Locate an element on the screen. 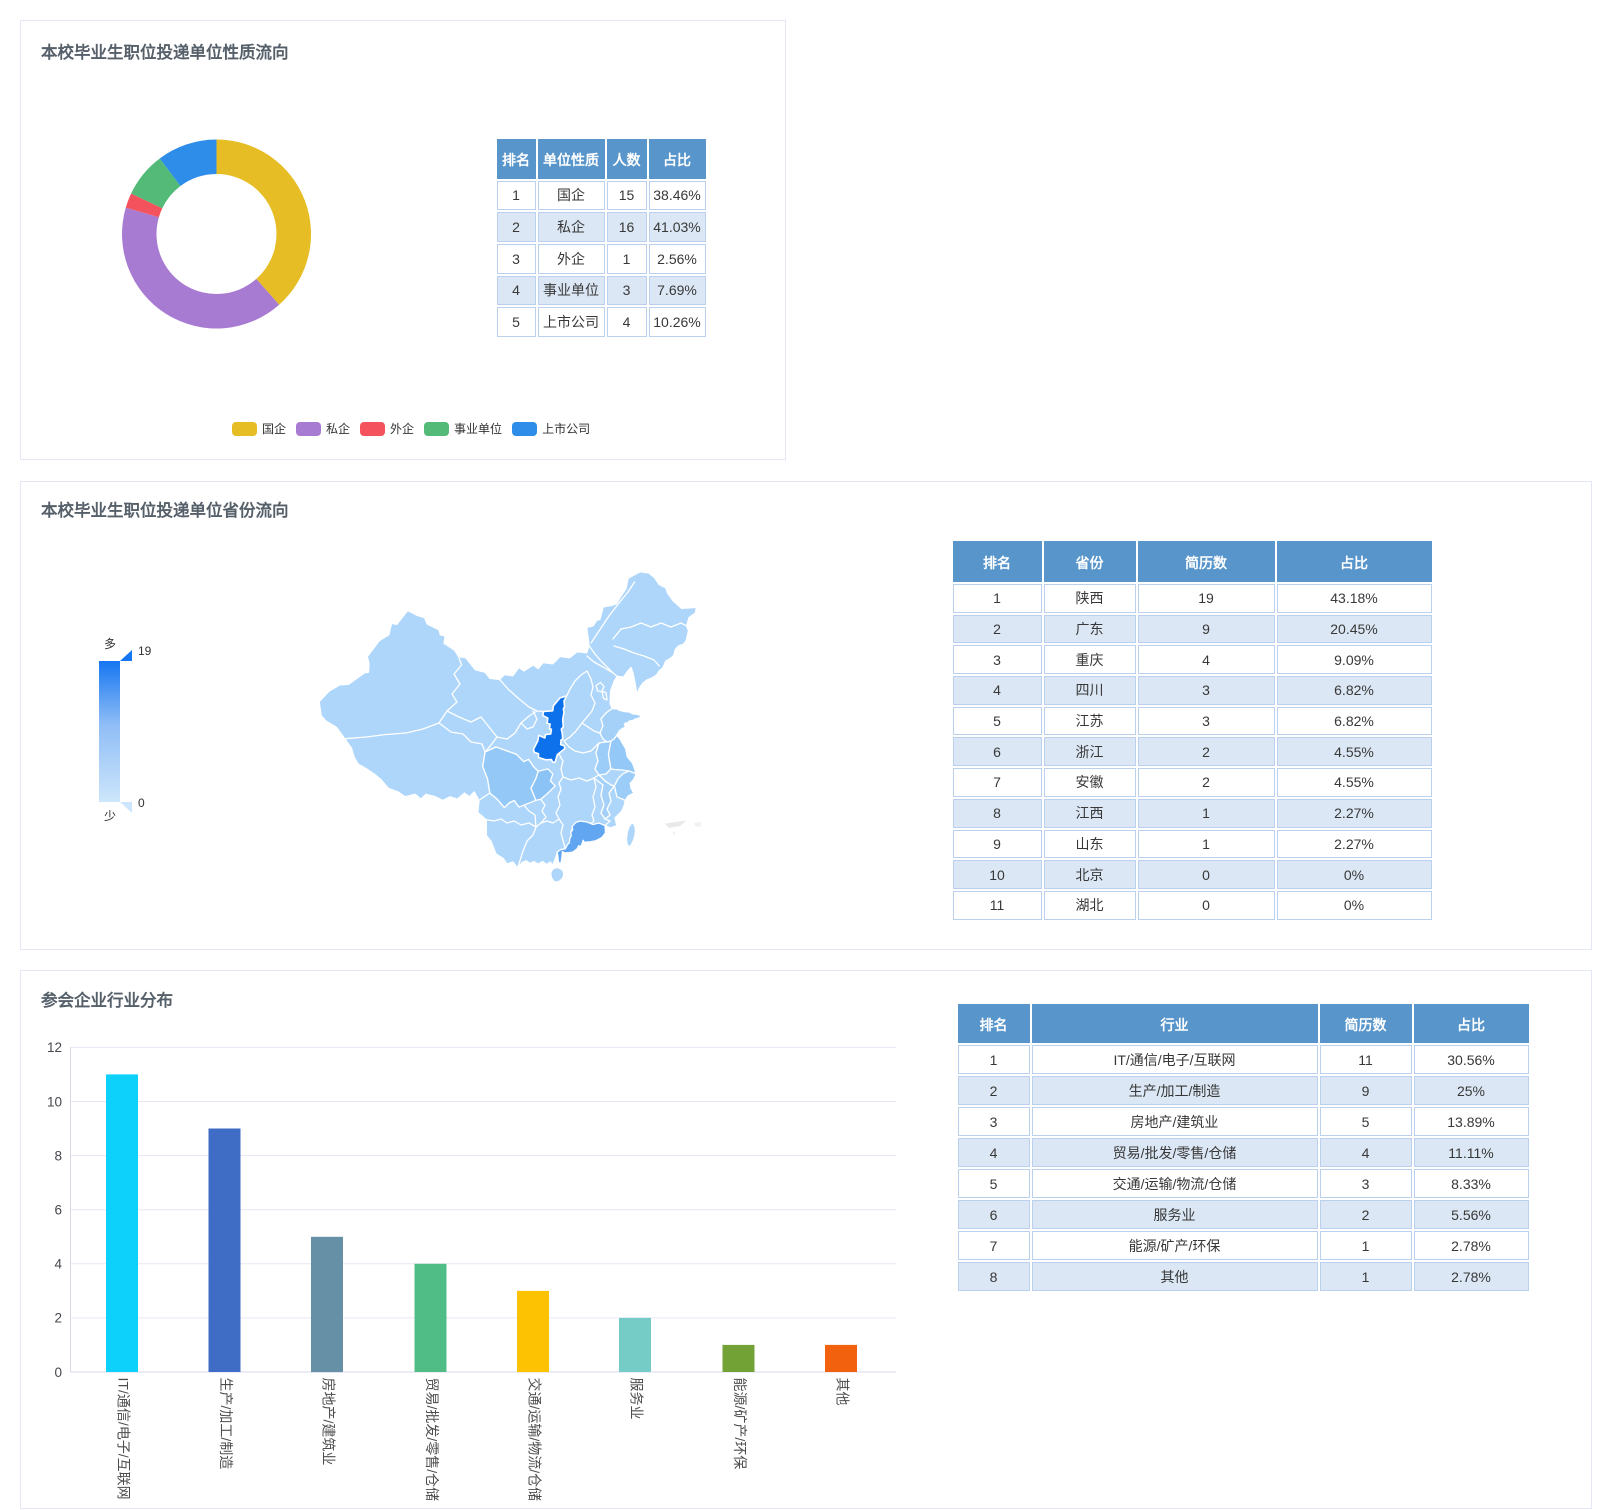 Image resolution: width=1613 pixels, height=1510 pixels. svg-text: 生产/加工/制造 is located at coordinates (226, 1424).